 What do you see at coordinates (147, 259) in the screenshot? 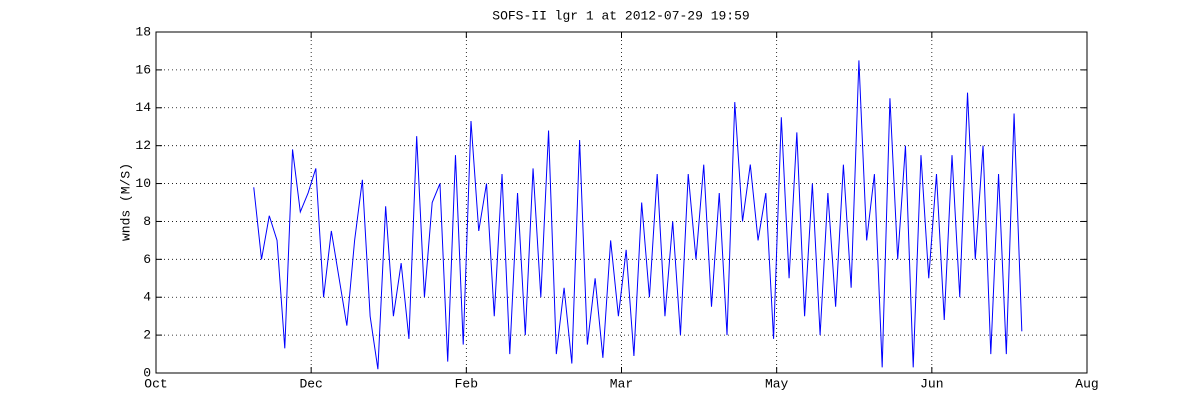
I see `y-tick-label: 6` at bounding box center [147, 259].